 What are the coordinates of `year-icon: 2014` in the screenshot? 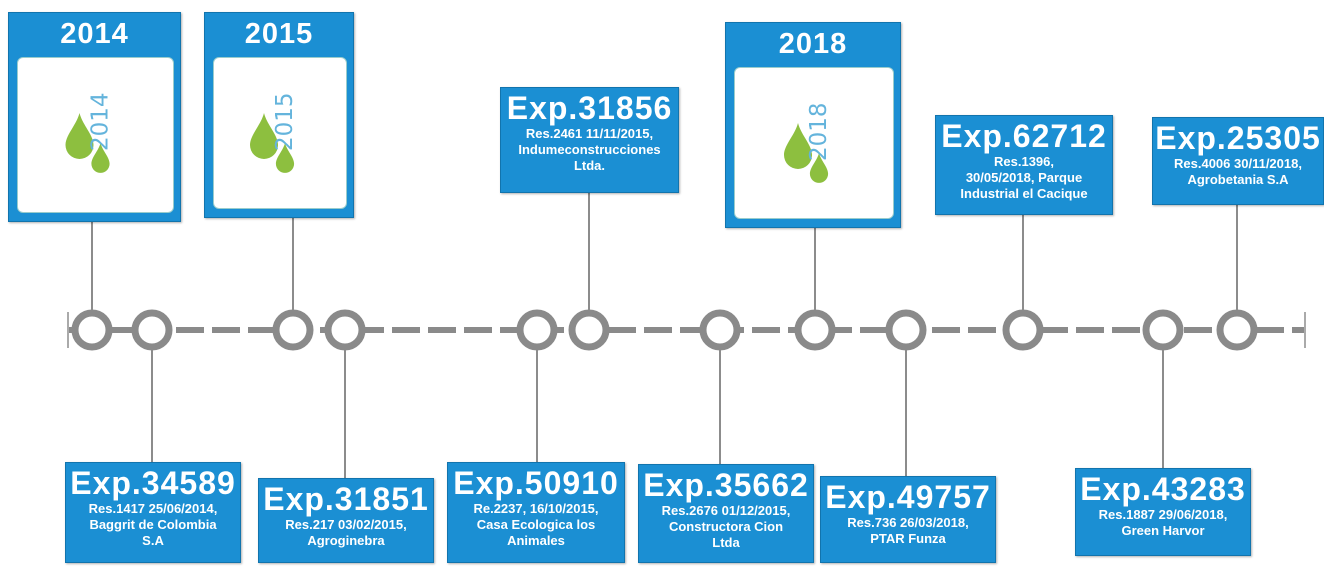 It's located at (89, 132).